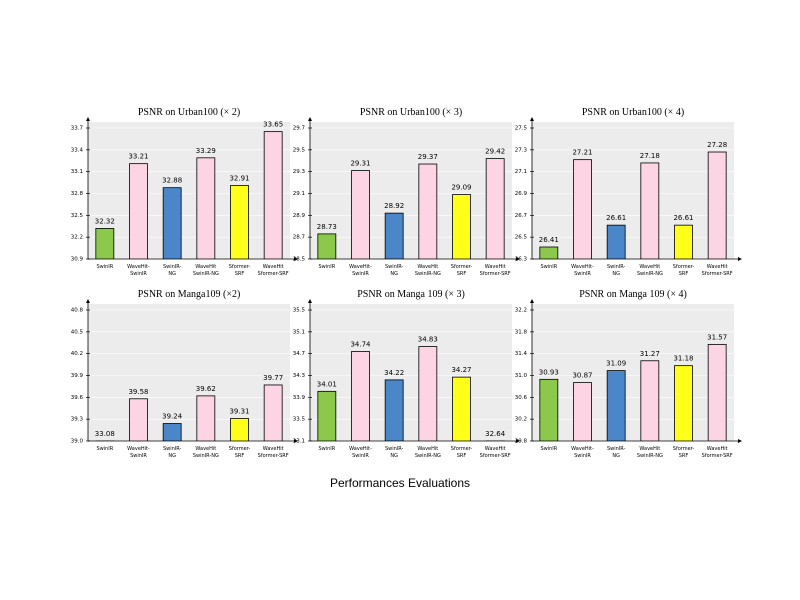  Describe the element at coordinates (411, 294) in the screenshot. I see `chart-title: PSNR on Manga 109 (× 3)` at that location.